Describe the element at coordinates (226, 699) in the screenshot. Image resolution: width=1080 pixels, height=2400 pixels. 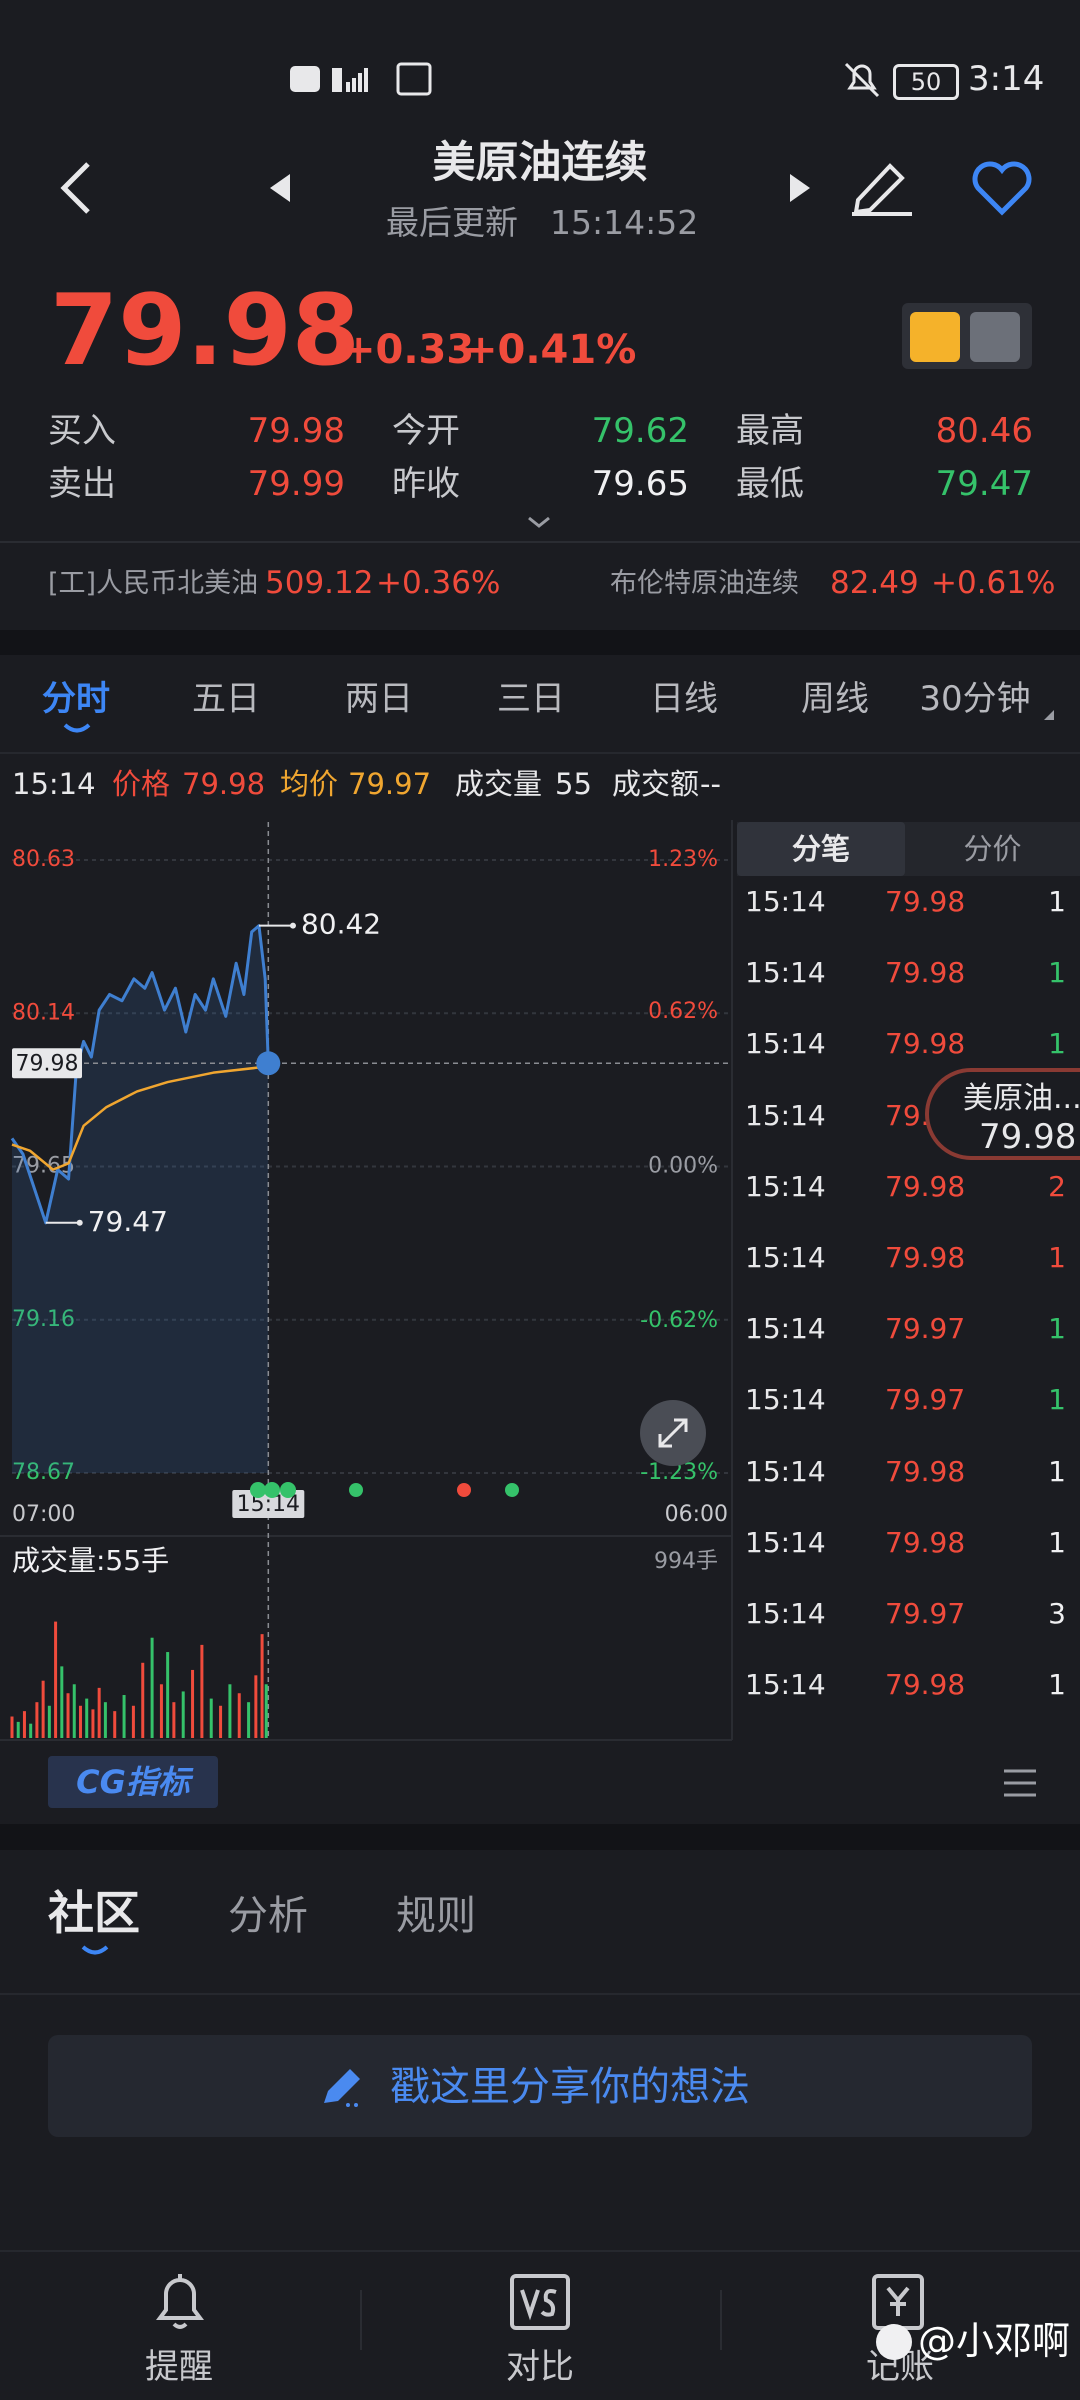
I see `period-tab: 五日` at that location.